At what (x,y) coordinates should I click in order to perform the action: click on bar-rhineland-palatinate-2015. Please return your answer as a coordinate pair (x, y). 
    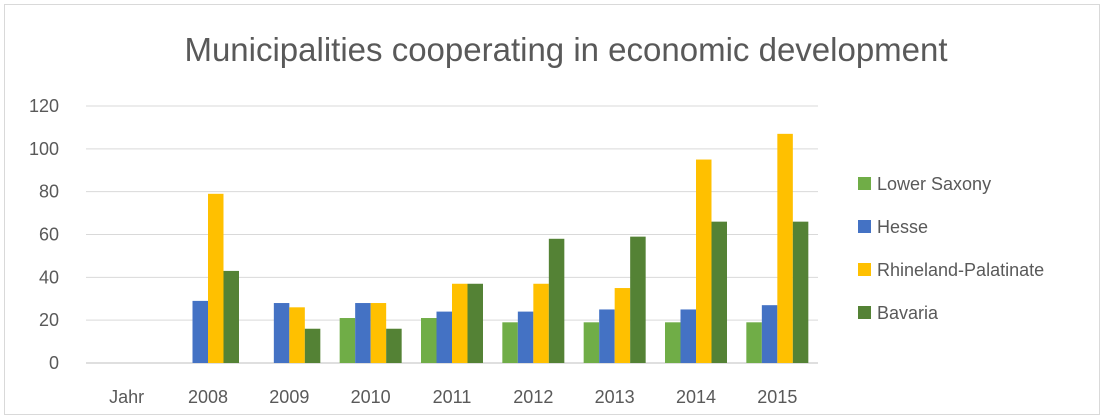
    Looking at the image, I should click on (785, 248).